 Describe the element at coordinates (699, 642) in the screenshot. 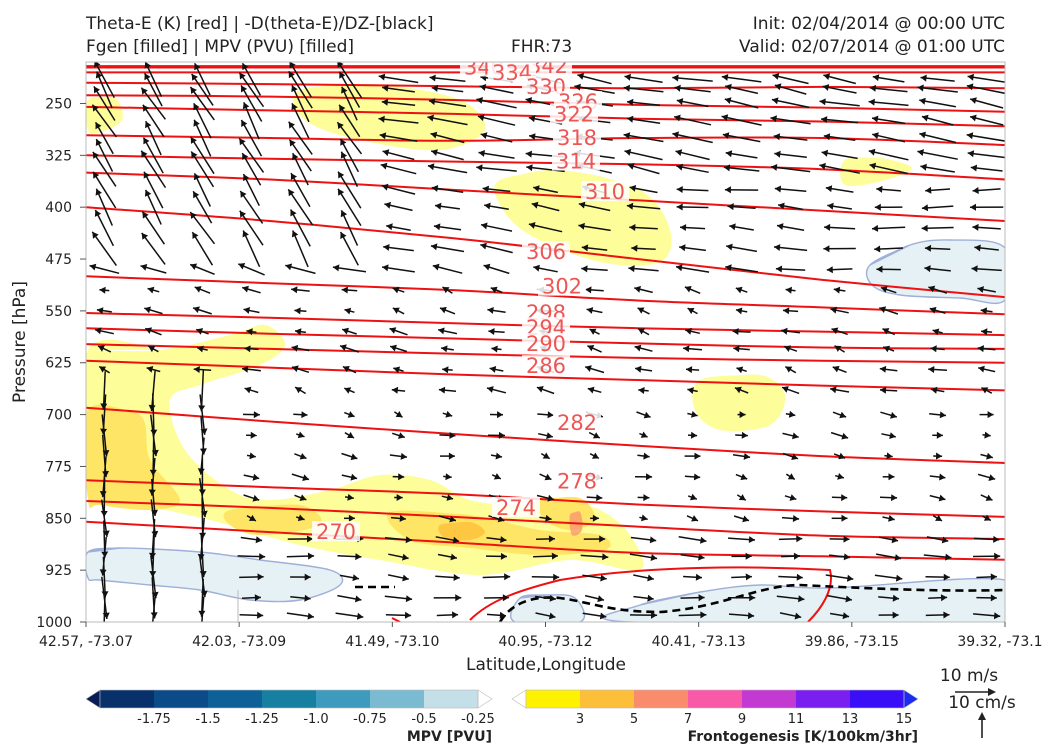

I see `x-tick-label: 40.41, -73.13` at that location.